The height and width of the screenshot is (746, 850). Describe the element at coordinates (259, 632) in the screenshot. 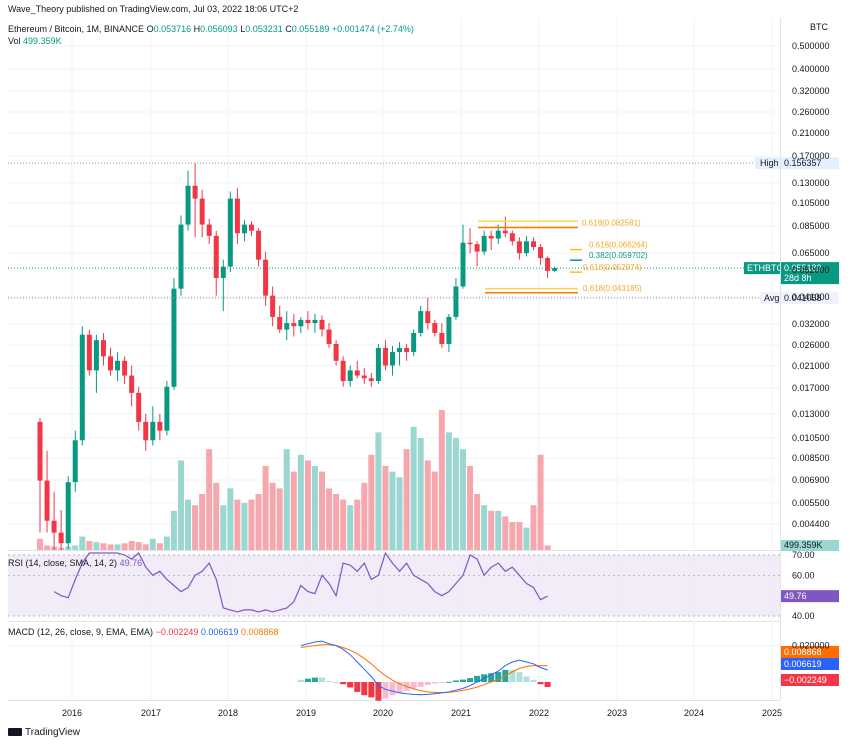

I see `macd-signal-value: 0.008868` at that location.